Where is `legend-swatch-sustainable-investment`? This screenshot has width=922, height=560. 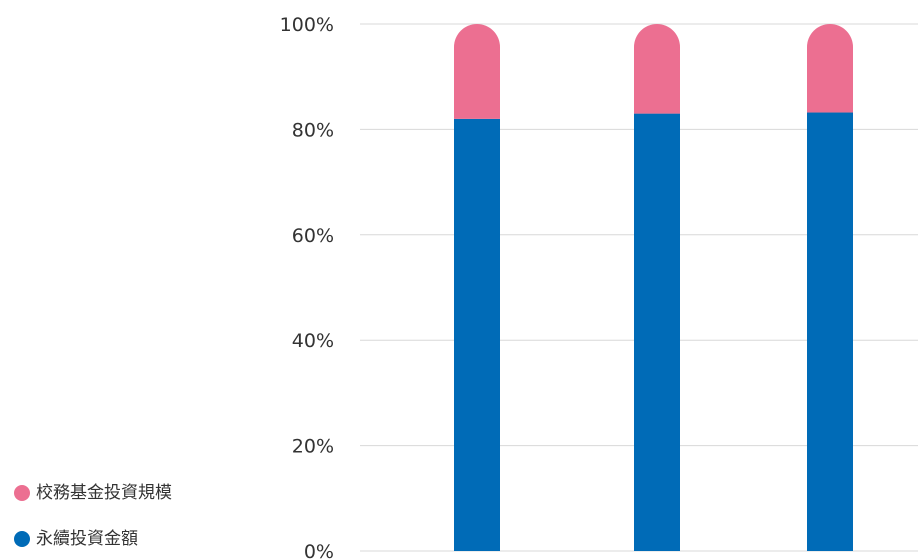
legend-swatch-sustainable-investment is located at coordinates (22, 539).